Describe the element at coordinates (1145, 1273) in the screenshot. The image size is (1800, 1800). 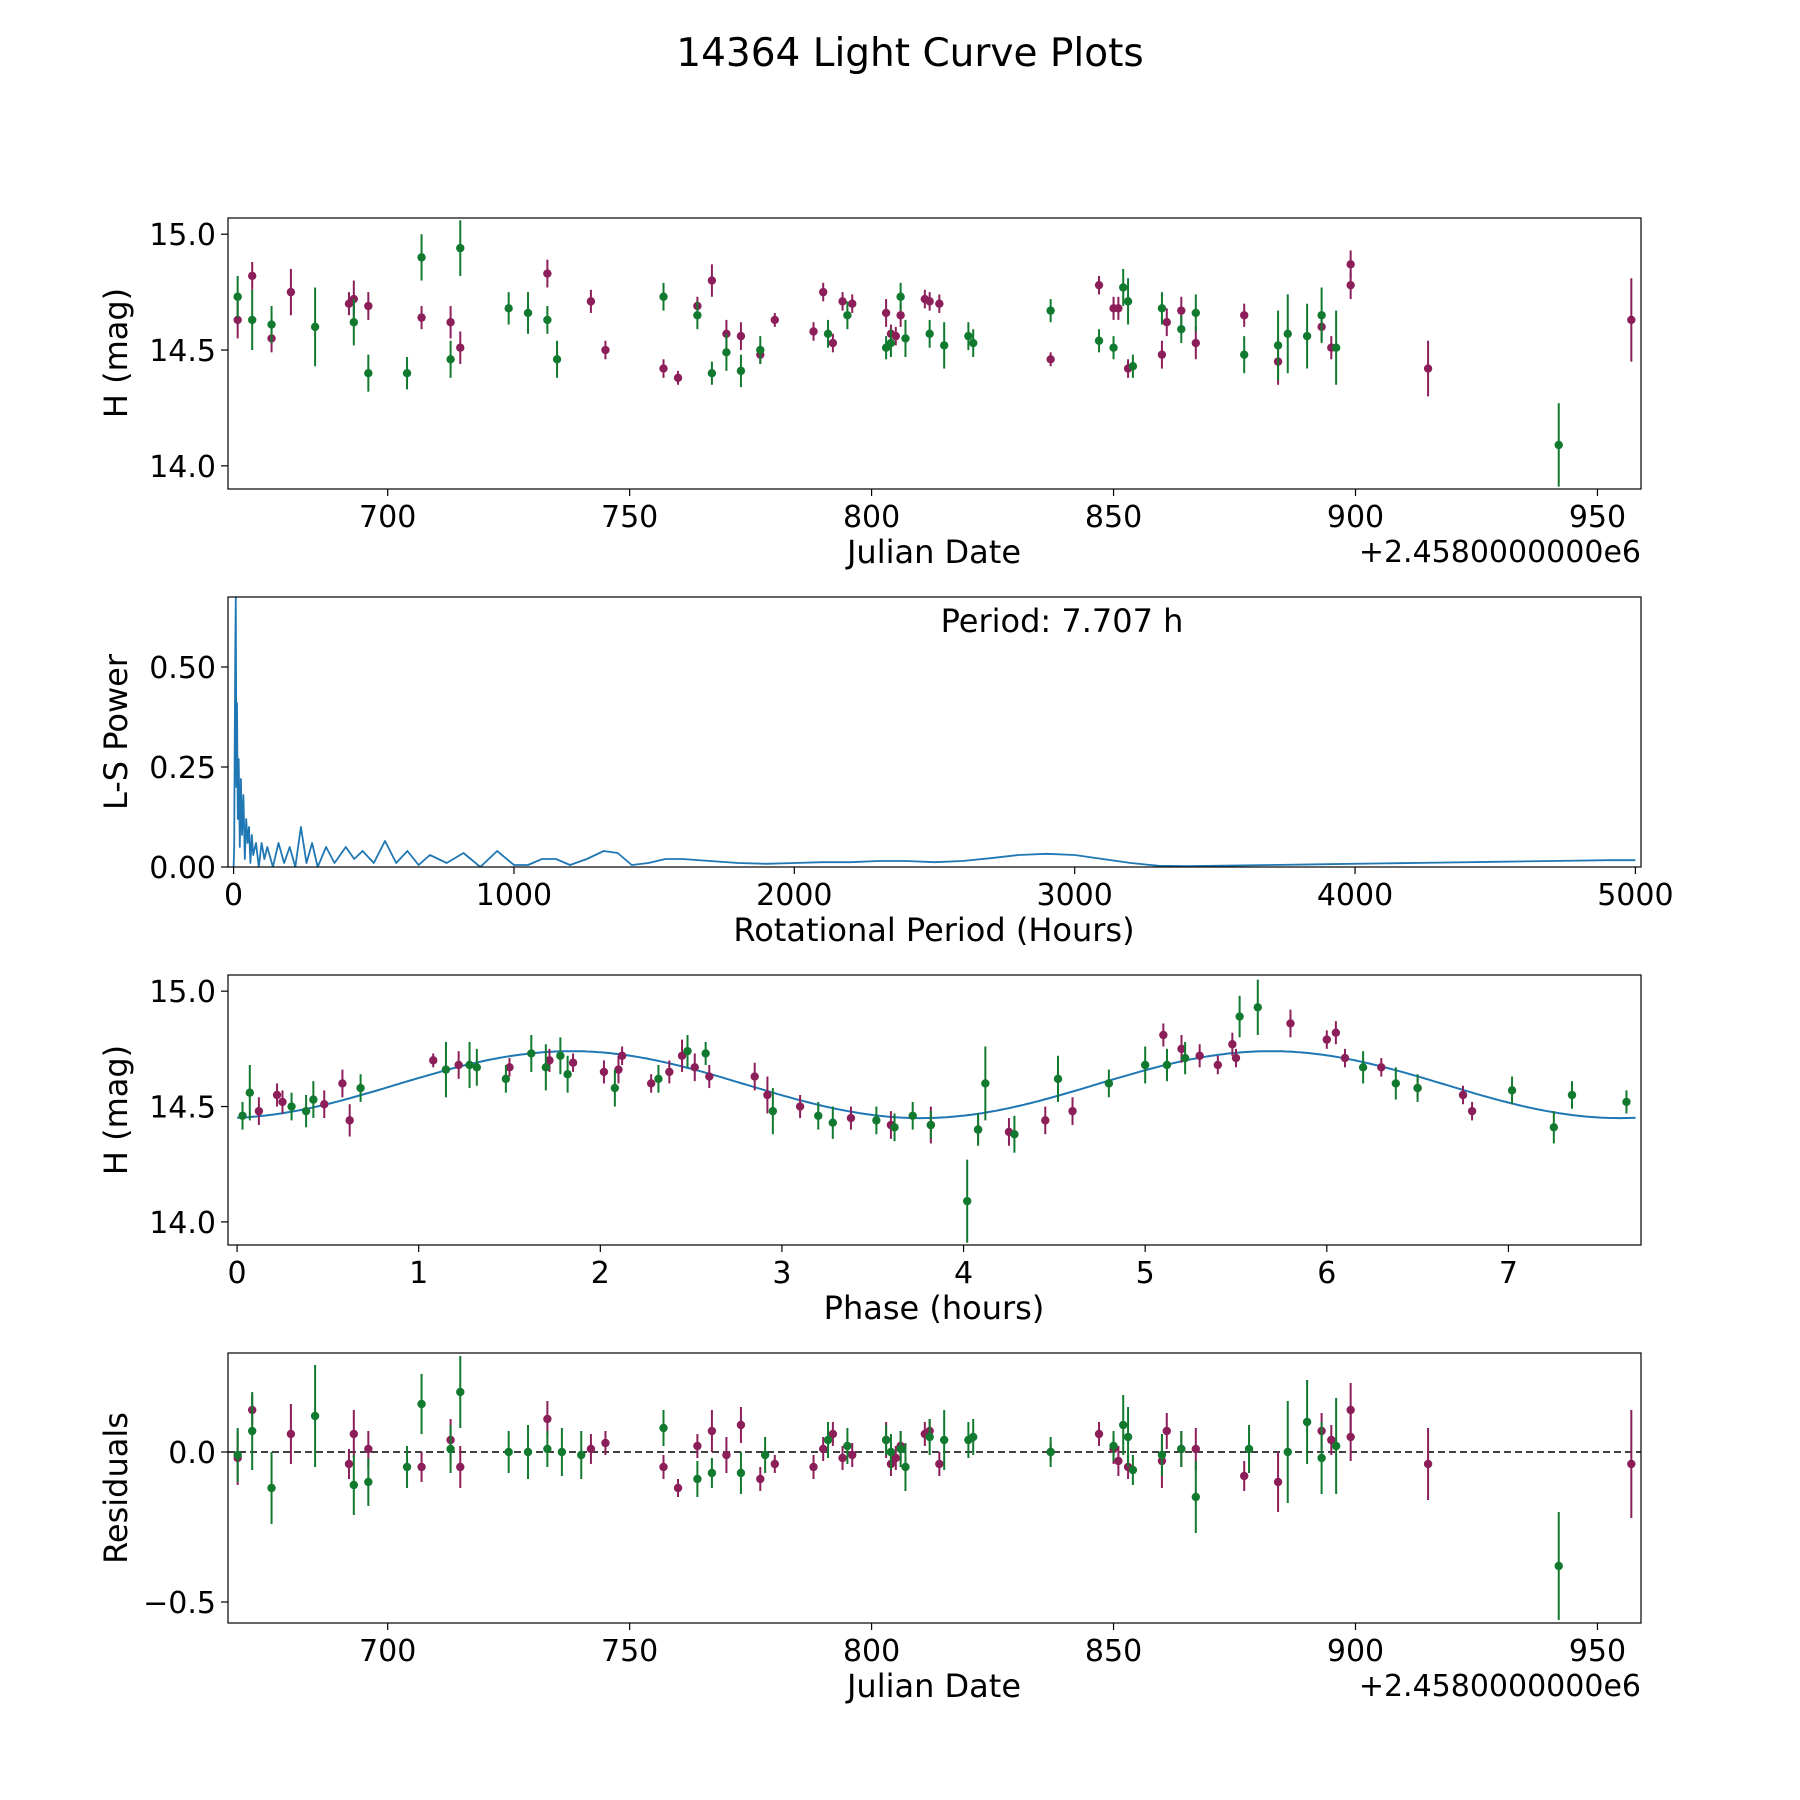
I see `phased-xtick-label: 5` at that location.